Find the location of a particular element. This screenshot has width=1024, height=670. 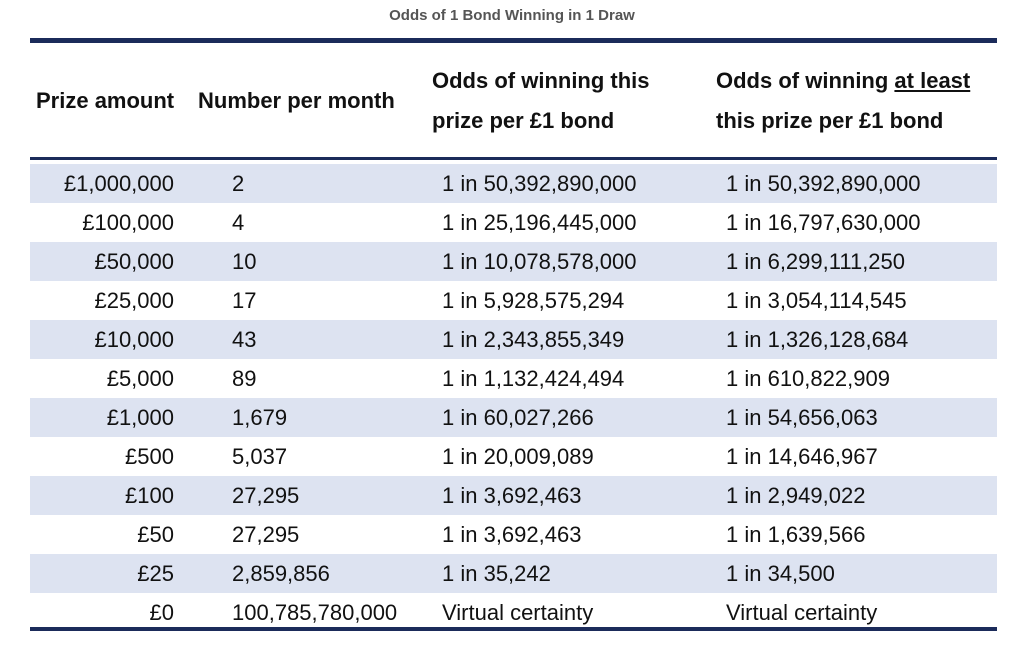

header-odds-this-prize: Odds of winning this prize per £1 bond is located at coordinates (567, 100).